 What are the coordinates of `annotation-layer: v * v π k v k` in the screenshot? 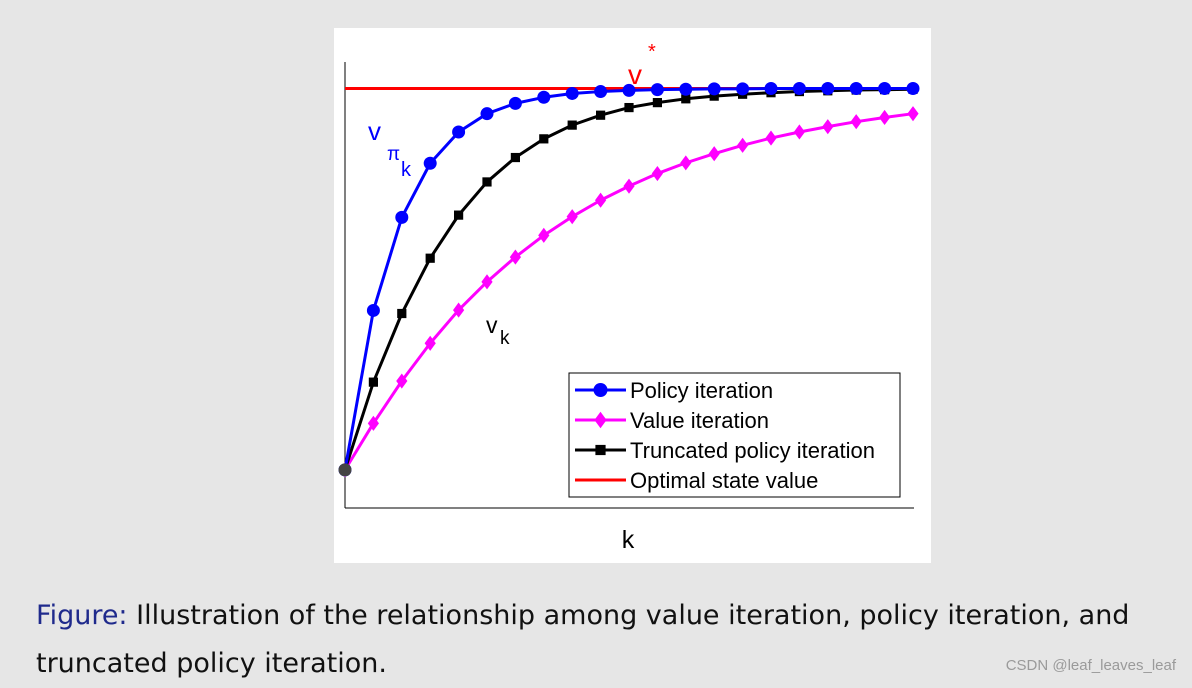 It's located at (512, 195).